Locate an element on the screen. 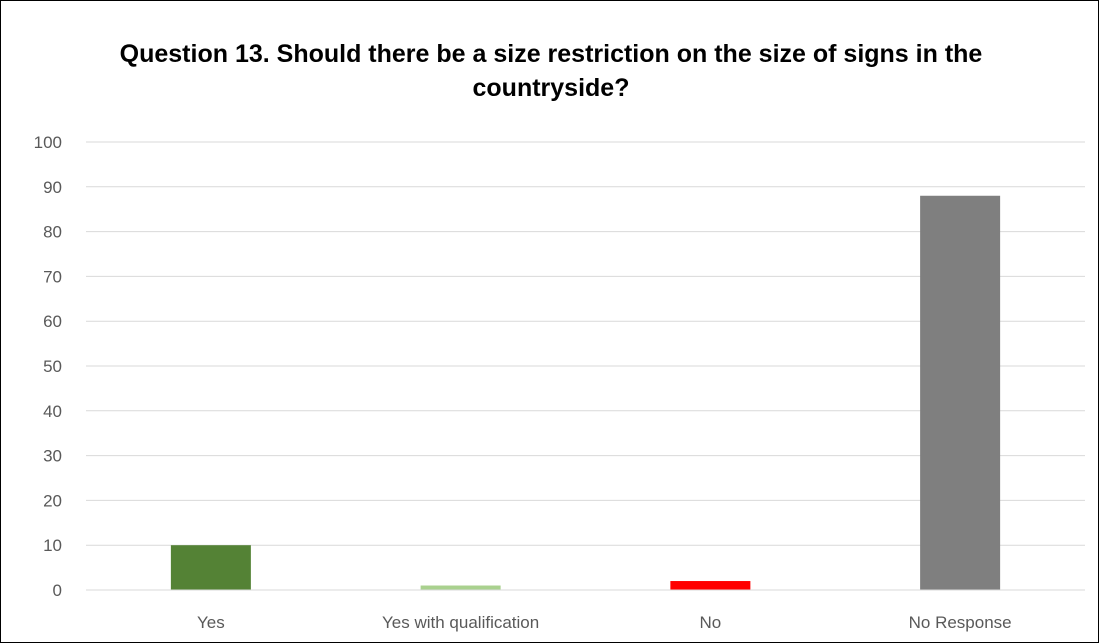 This screenshot has height=643, width=1099. y-axis: 0 10 20 30 40 50 60 70 80 90 100 is located at coordinates (48, 366).